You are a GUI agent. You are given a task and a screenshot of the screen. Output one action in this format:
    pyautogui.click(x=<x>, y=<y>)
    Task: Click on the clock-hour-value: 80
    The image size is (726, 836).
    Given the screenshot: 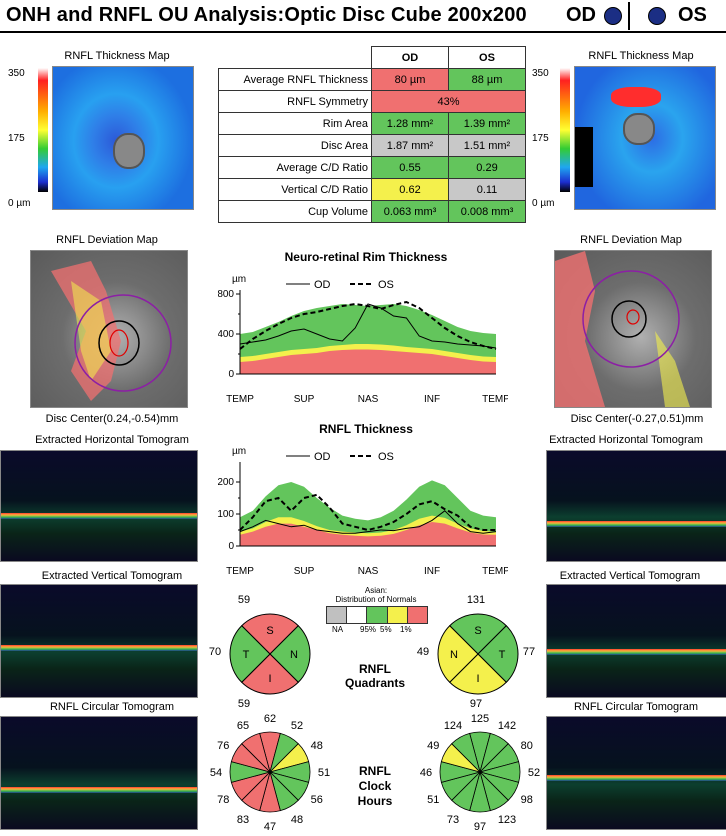 What is the action you would take?
    pyautogui.click(x=527, y=746)
    